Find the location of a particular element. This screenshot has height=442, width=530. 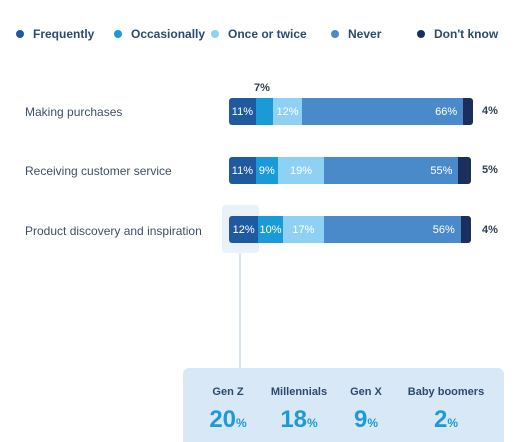

bar-product-discovery: 12% 10% 17% 56% is located at coordinates (351, 229).